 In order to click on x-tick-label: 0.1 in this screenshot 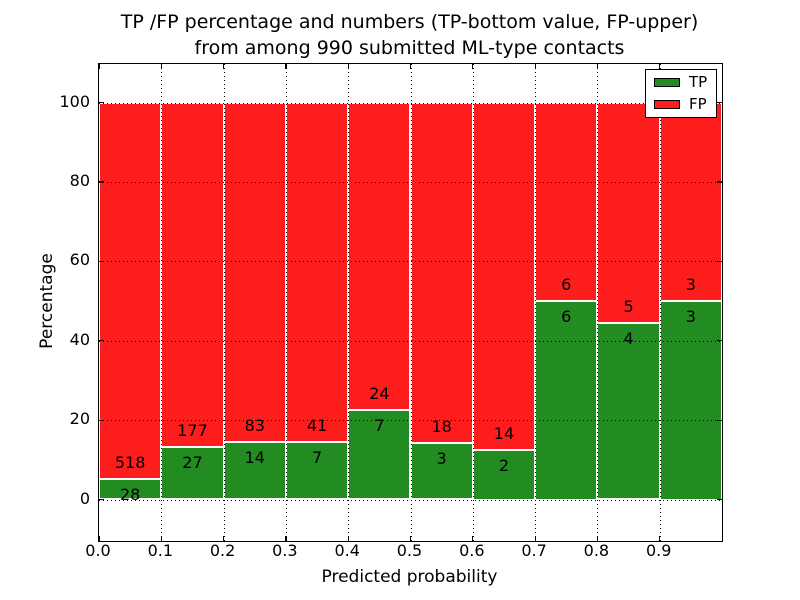, I will do `click(160, 550)`.